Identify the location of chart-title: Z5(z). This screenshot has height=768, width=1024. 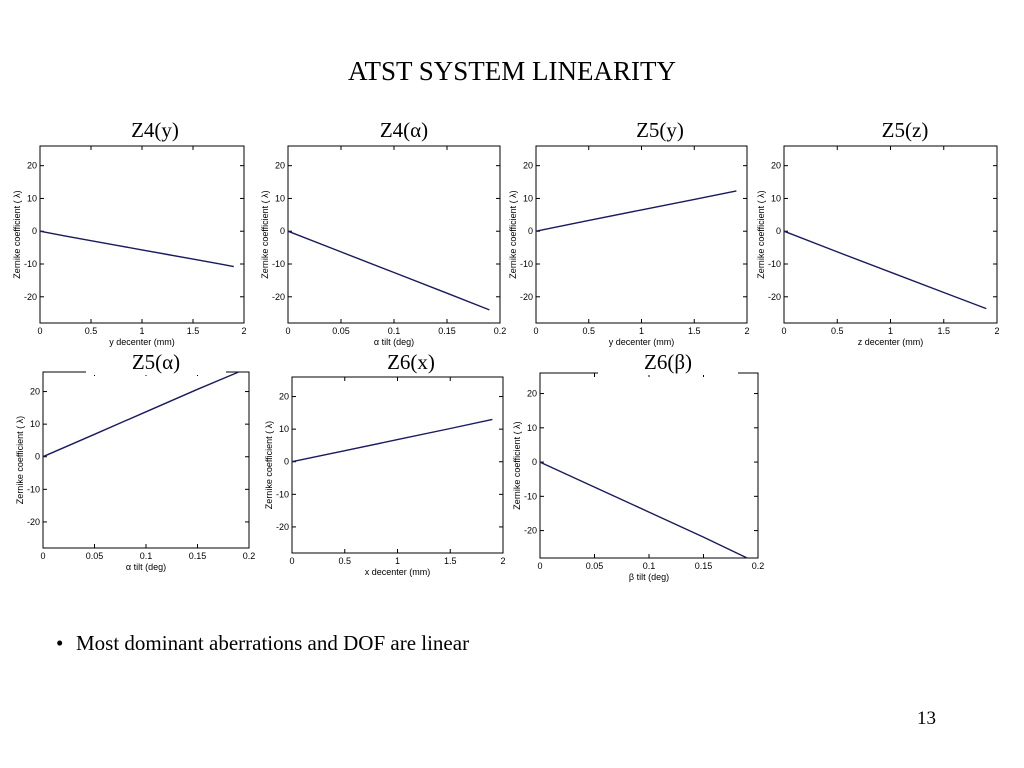
(905, 130).